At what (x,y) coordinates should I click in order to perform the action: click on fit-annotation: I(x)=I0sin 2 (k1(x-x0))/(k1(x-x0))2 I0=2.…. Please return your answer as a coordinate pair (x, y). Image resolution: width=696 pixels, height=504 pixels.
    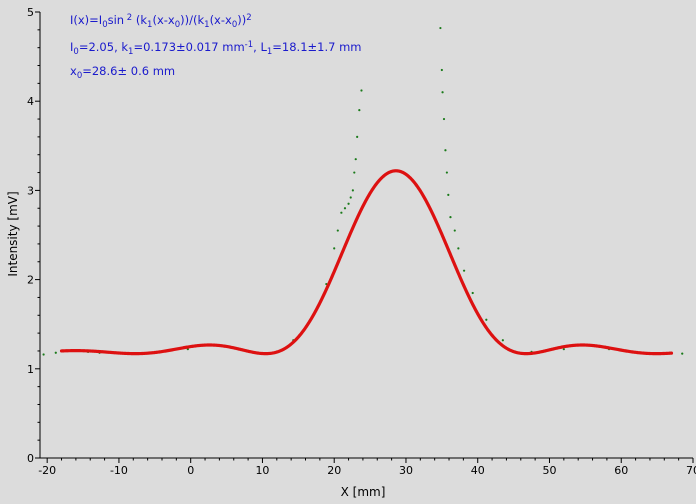
    Looking at the image, I should click on (216, 47).